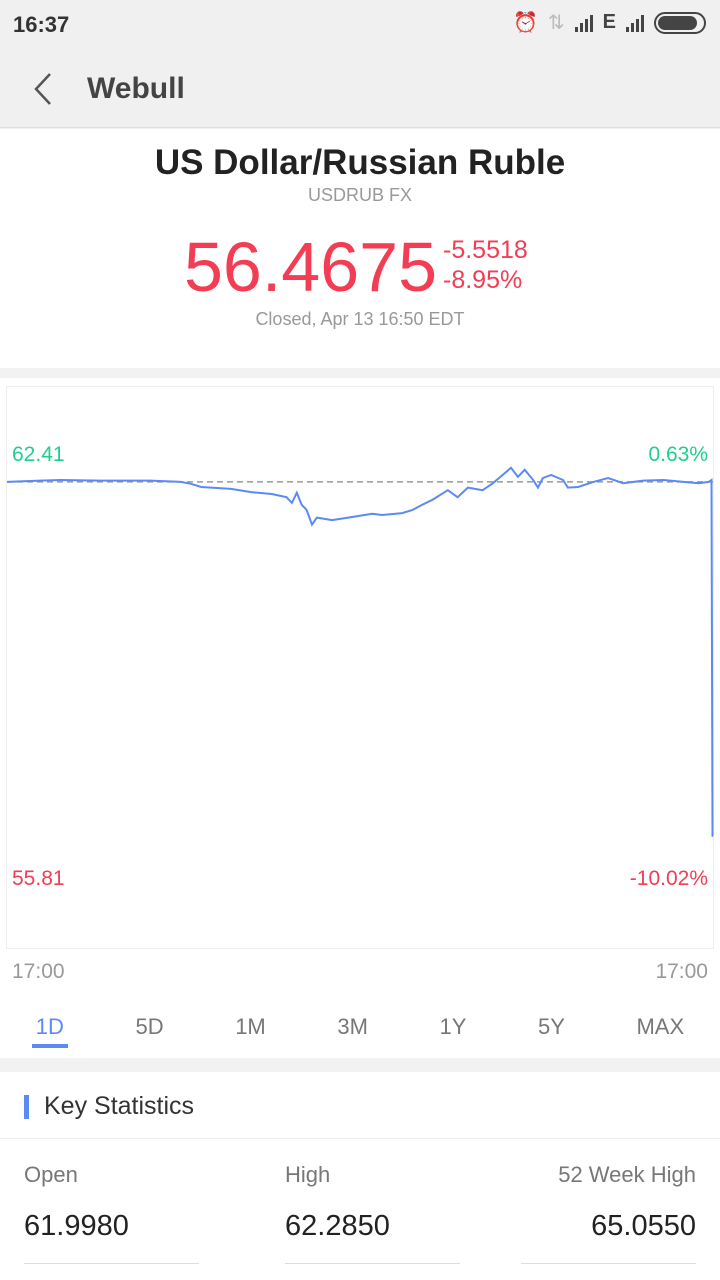 The width and height of the screenshot is (720, 1280). I want to click on stat-value: 62.2850, so click(337, 1226).